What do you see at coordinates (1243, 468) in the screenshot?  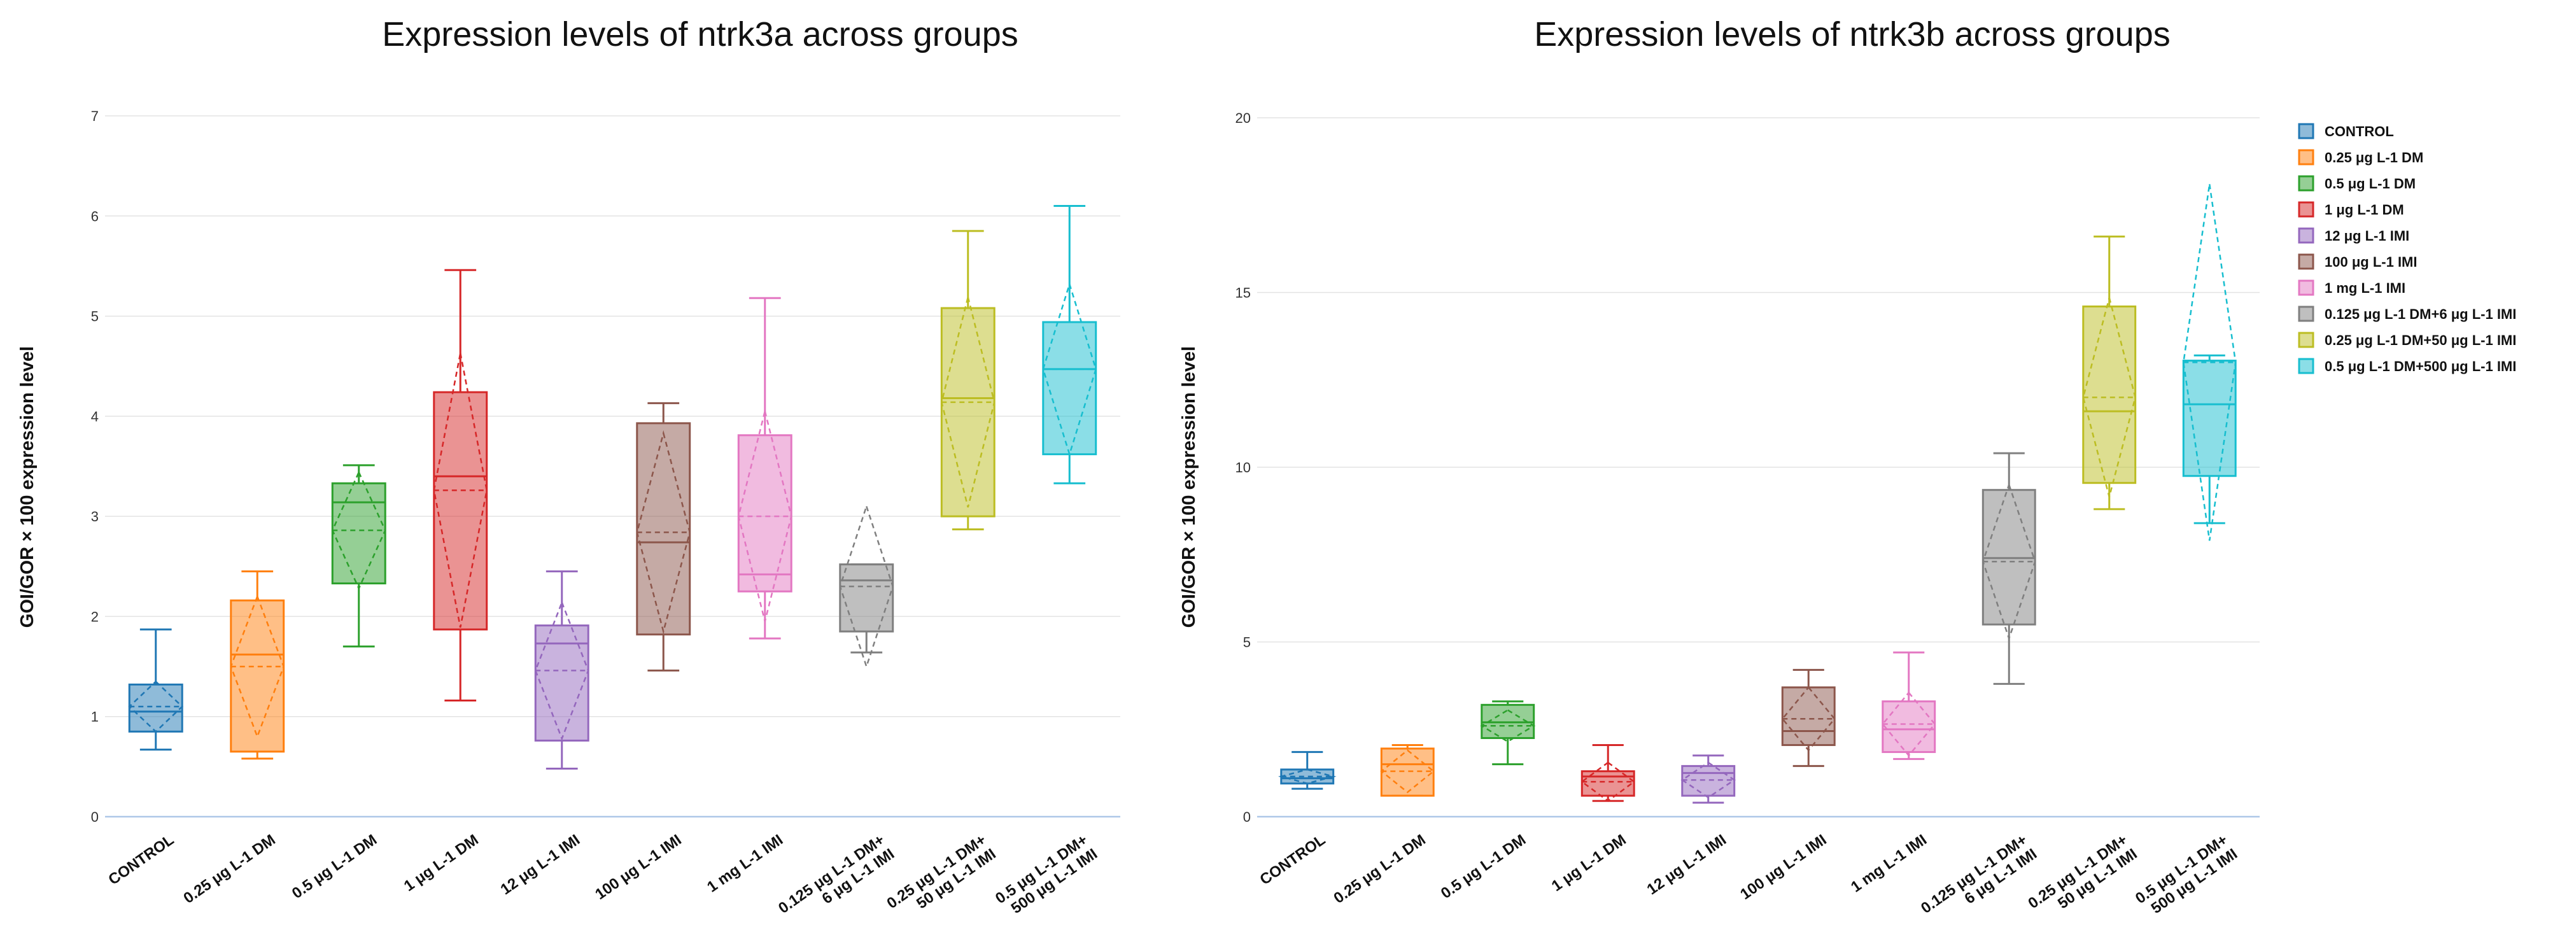 I see `y-tick-label: 10` at bounding box center [1243, 468].